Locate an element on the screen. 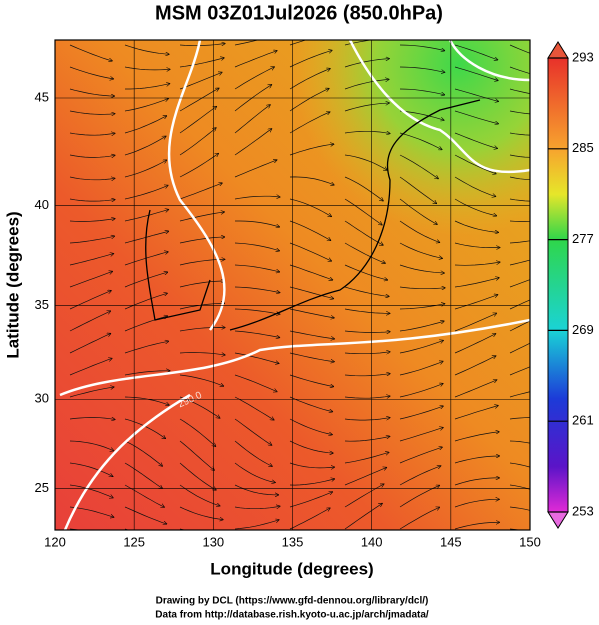 Image resolution: width=599 pixels, height=625 pixels. y-tick-label: 40 is located at coordinates (42, 204).